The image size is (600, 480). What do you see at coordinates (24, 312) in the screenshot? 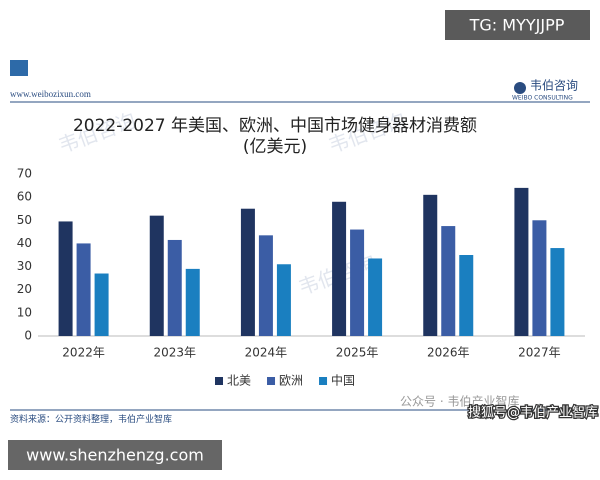
I see `y-tick-label: 10` at bounding box center [24, 312].